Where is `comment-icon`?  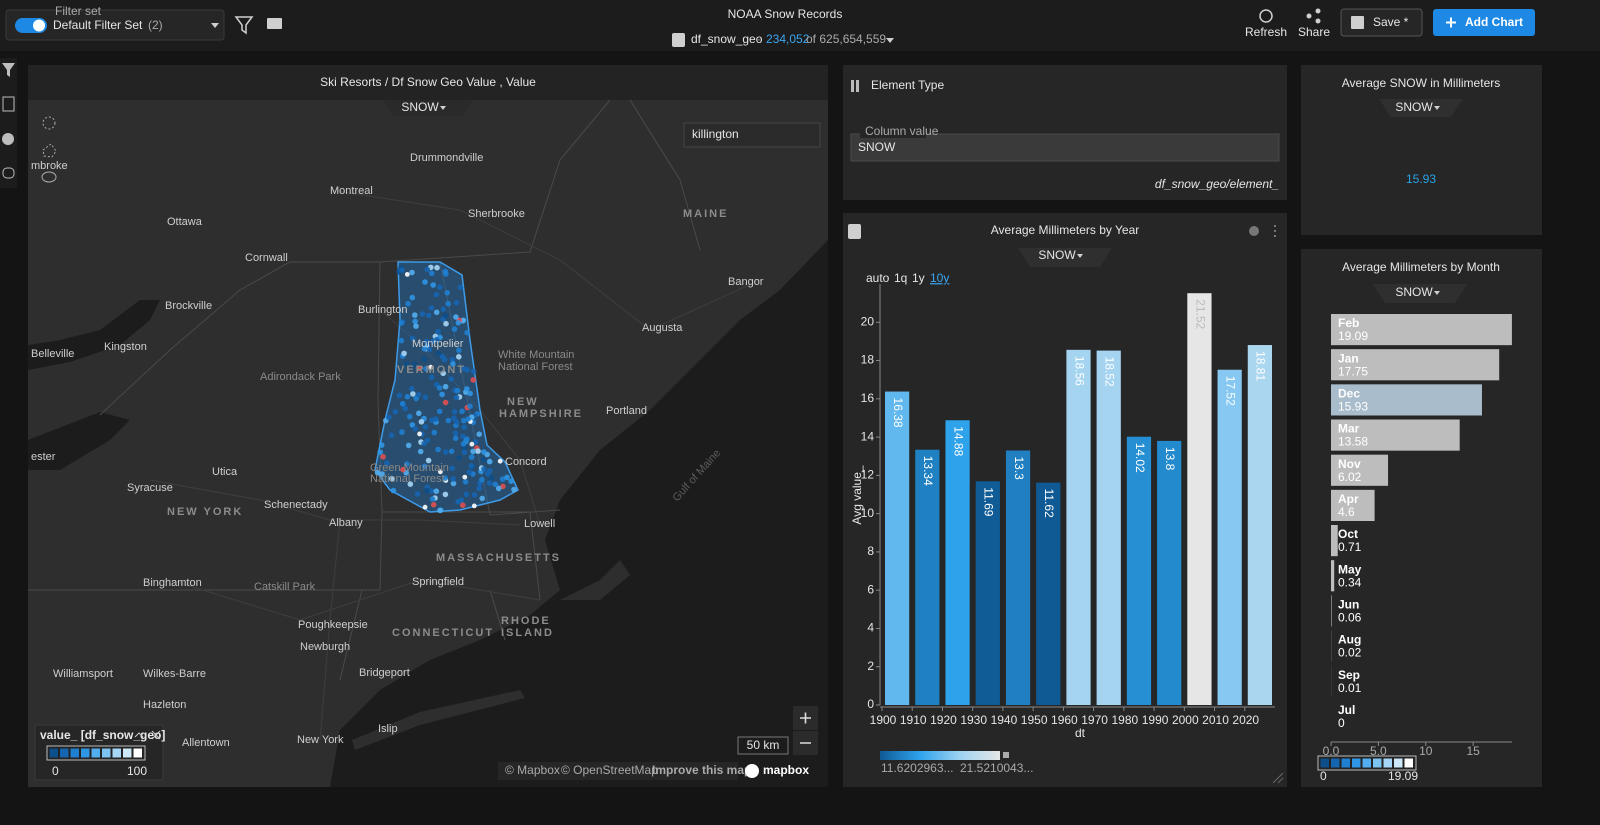 comment-icon is located at coordinates (274, 23).